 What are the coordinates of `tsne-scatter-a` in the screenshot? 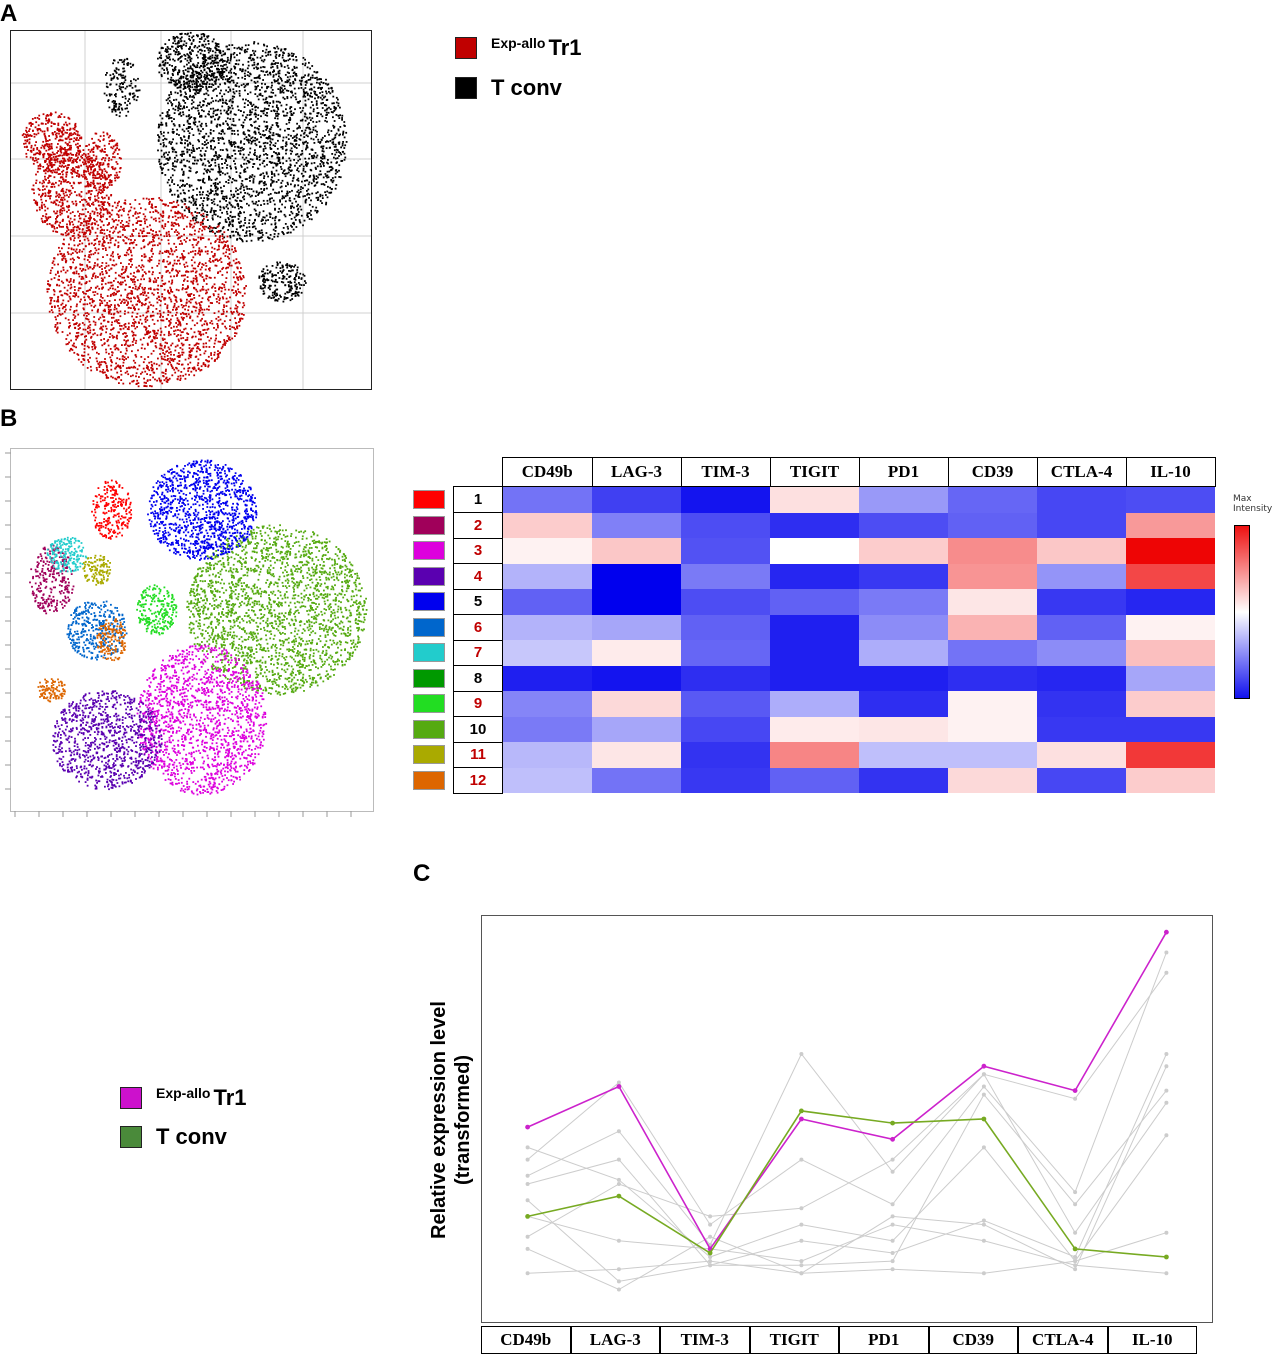 It's located at (191, 210).